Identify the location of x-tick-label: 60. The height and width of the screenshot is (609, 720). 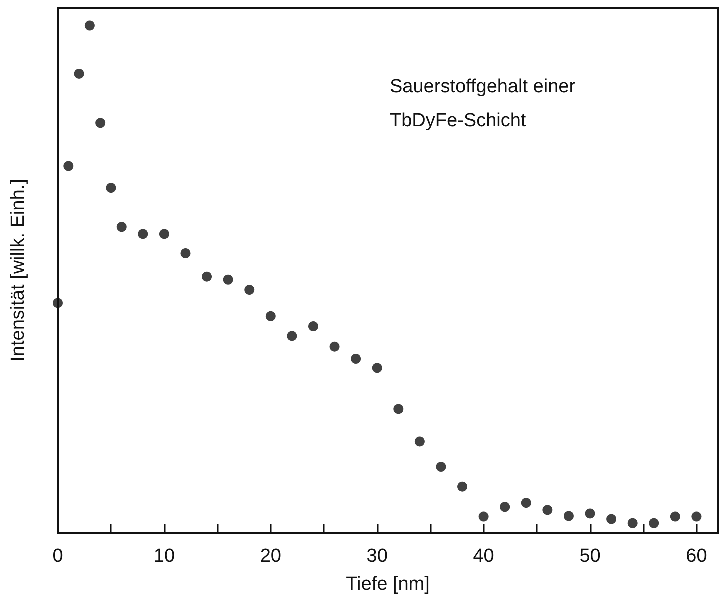
(697, 556).